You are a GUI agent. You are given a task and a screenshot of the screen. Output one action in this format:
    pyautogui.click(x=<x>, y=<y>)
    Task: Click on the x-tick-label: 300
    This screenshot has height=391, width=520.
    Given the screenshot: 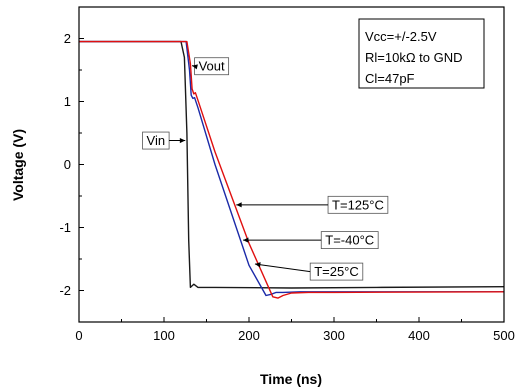 What is the action you would take?
    pyautogui.click(x=334, y=335)
    